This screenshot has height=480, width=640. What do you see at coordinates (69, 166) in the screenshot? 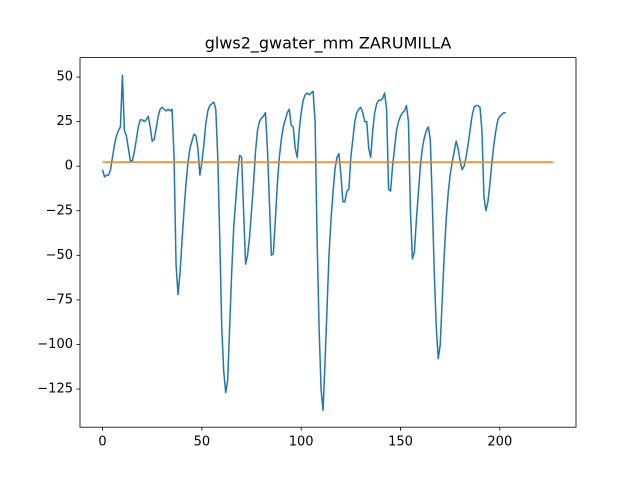
I see `y-tick-label: 0` at bounding box center [69, 166].